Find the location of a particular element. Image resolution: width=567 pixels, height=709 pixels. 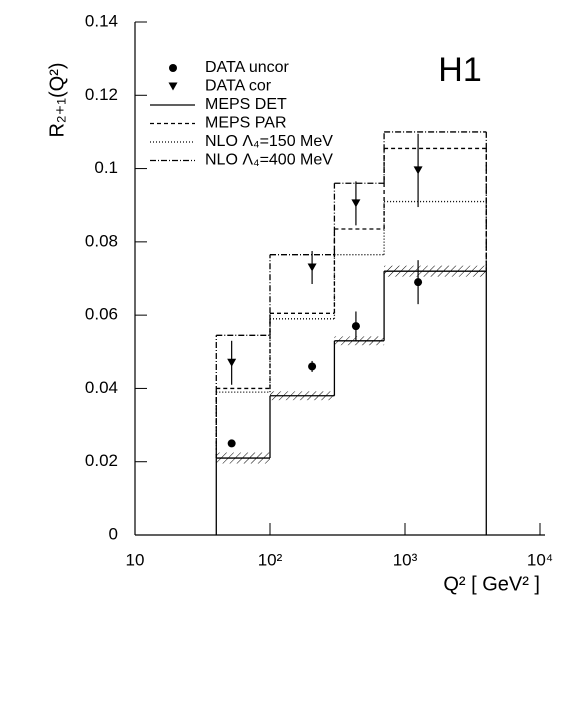

y-tick-label: 0.12 is located at coordinates (101, 94).